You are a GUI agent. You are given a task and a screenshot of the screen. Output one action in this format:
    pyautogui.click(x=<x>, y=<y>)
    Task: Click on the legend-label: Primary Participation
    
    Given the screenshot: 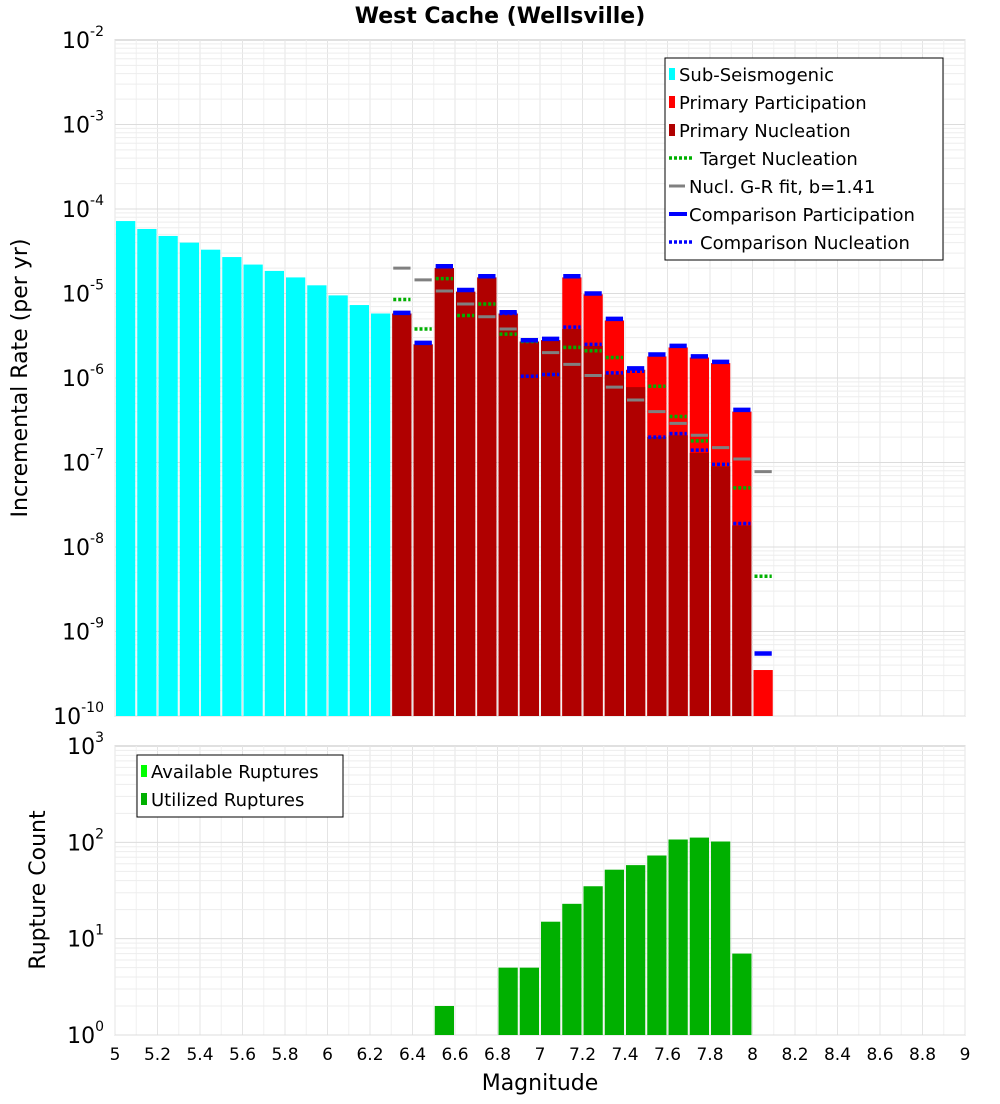 What is the action you would take?
    pyautogui.click(x=773, y=103)
    